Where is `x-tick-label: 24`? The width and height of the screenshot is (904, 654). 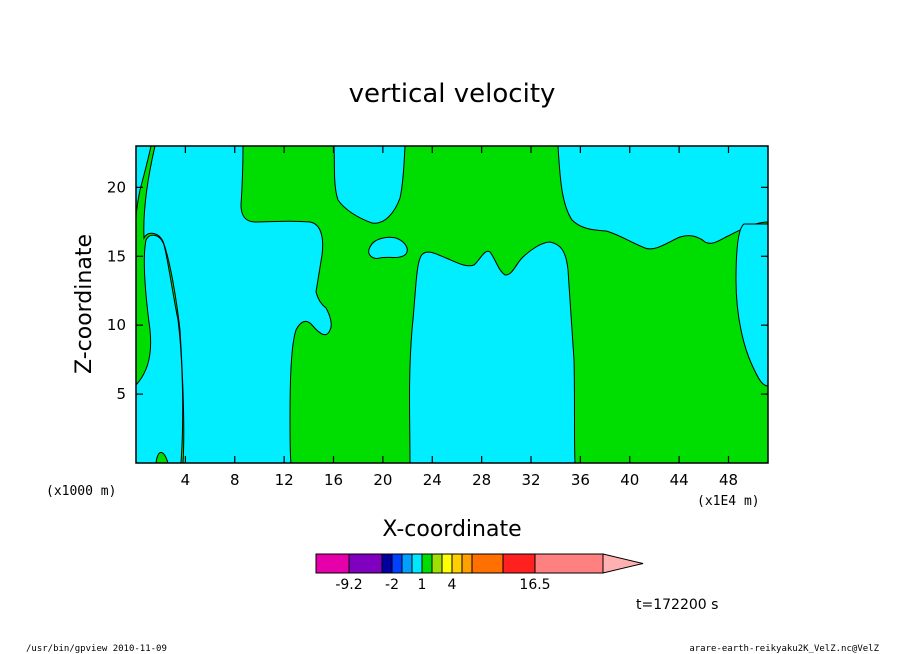 x-tick-label: 24 is located at coordinates (432, 480).